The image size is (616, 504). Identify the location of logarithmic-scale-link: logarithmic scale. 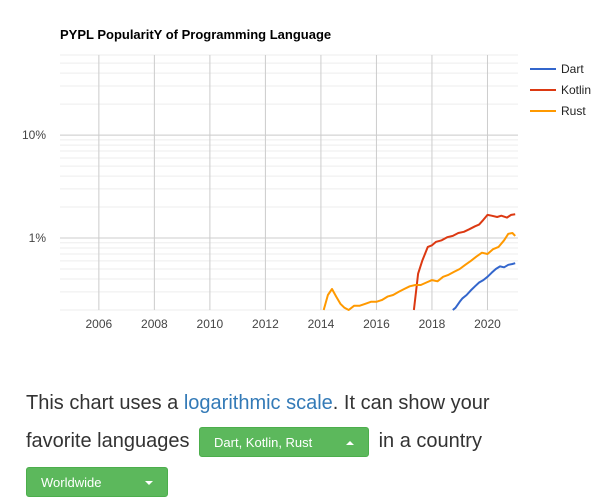
(258, 403).